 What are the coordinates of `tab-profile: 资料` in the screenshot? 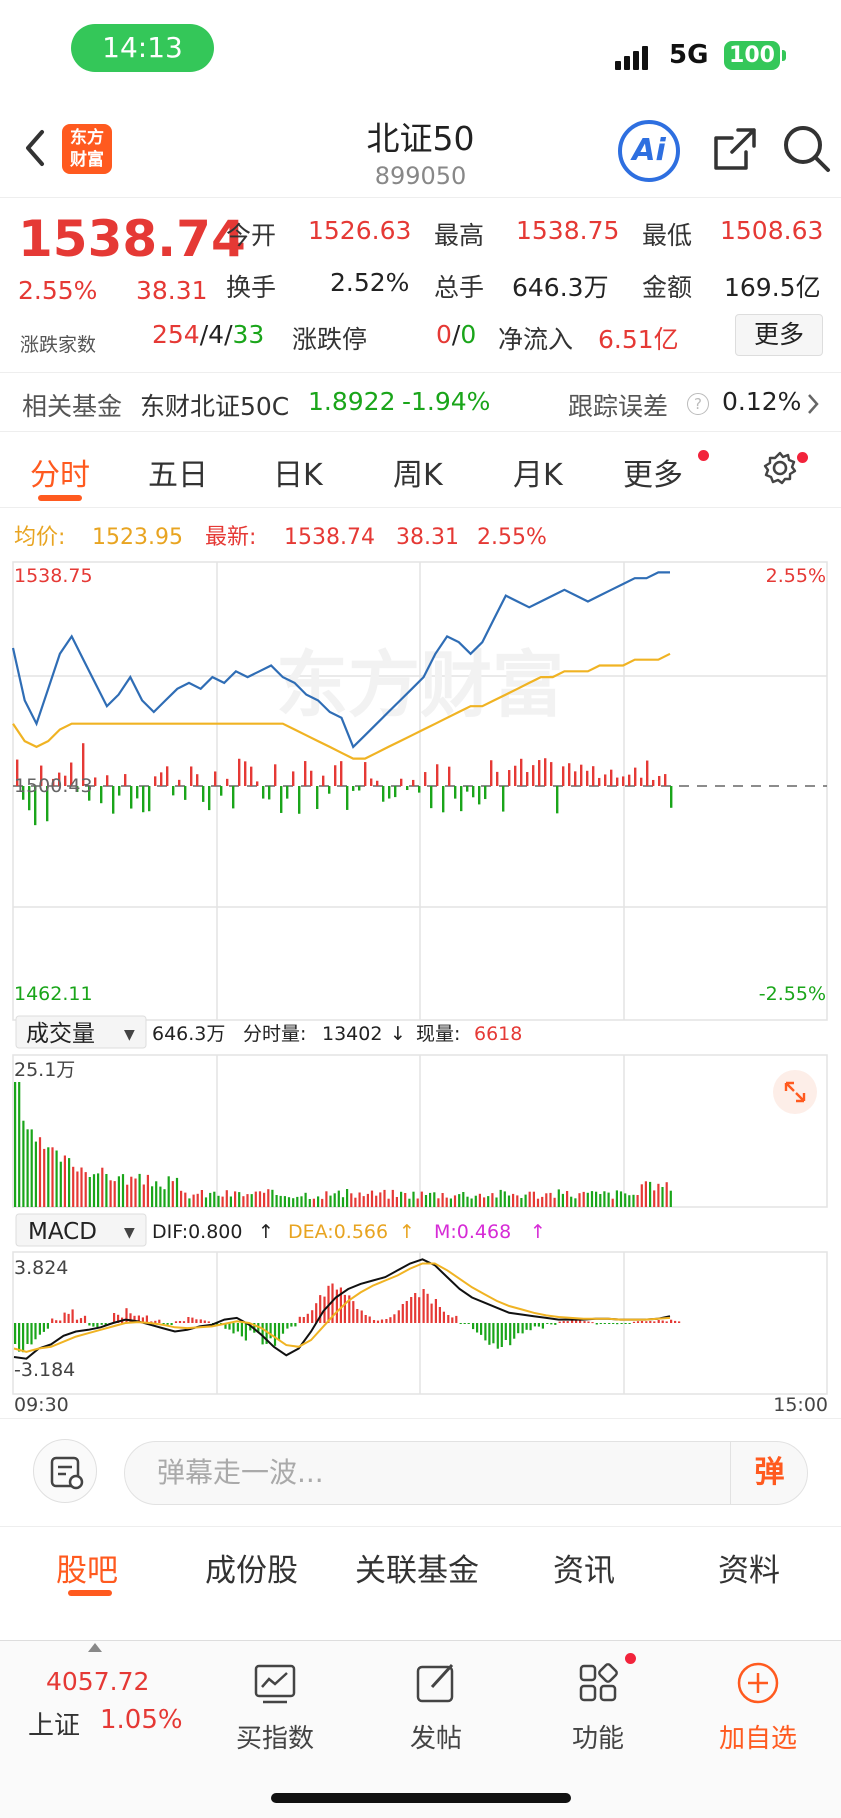 It's located at (749, 1571).